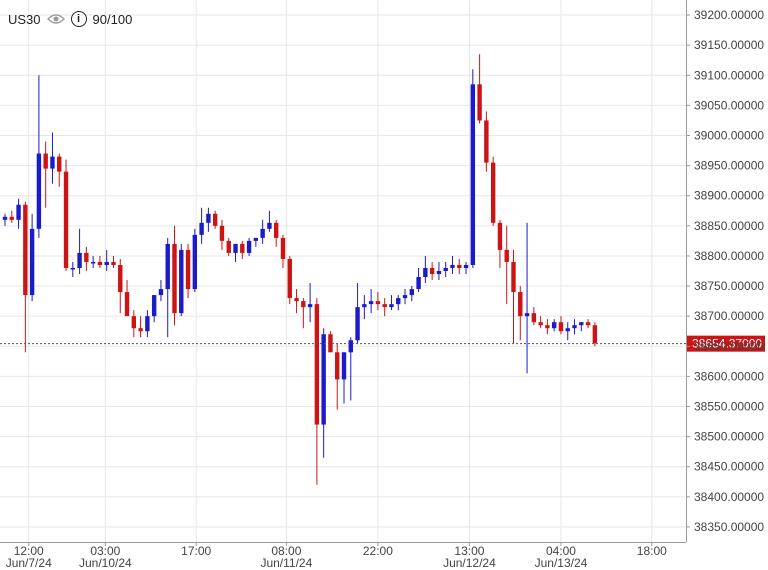 The image size is (768, 570). I want to click on y-tick-label: 39150.00000, so click(729, 45).